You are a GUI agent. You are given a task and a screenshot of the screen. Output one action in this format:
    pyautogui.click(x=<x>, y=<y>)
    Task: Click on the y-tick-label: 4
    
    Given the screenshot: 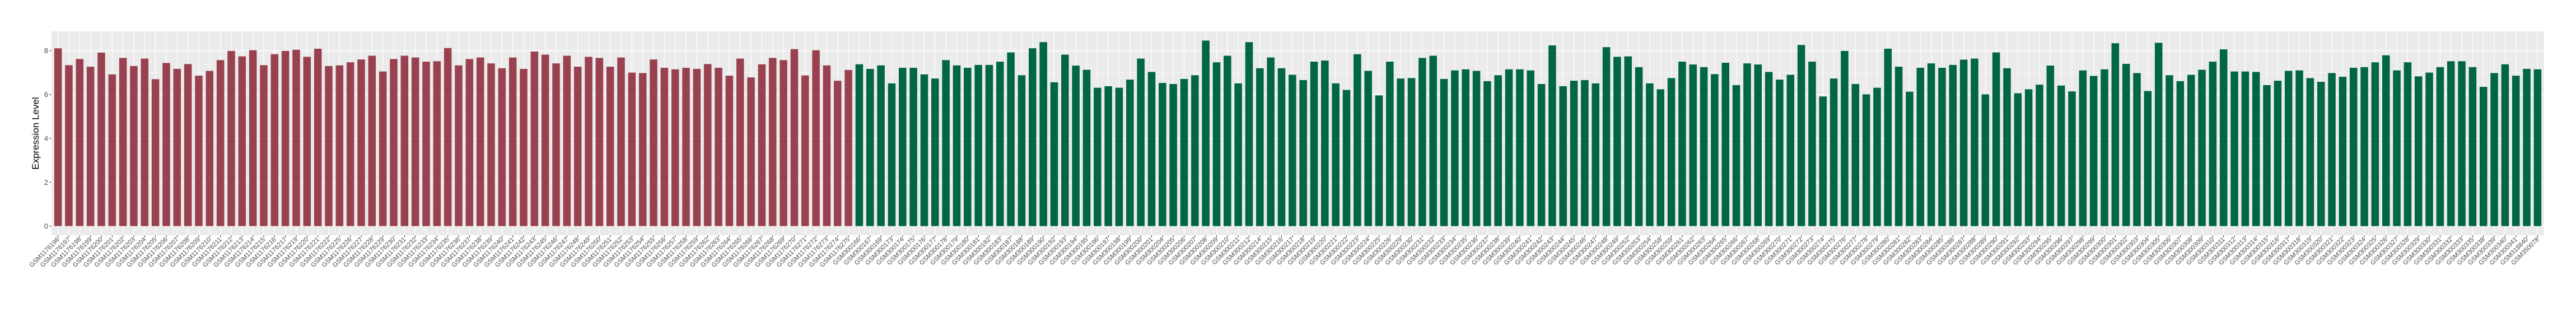 What is the action you would take?
    pyautogui.click(x=46, y=138)
    